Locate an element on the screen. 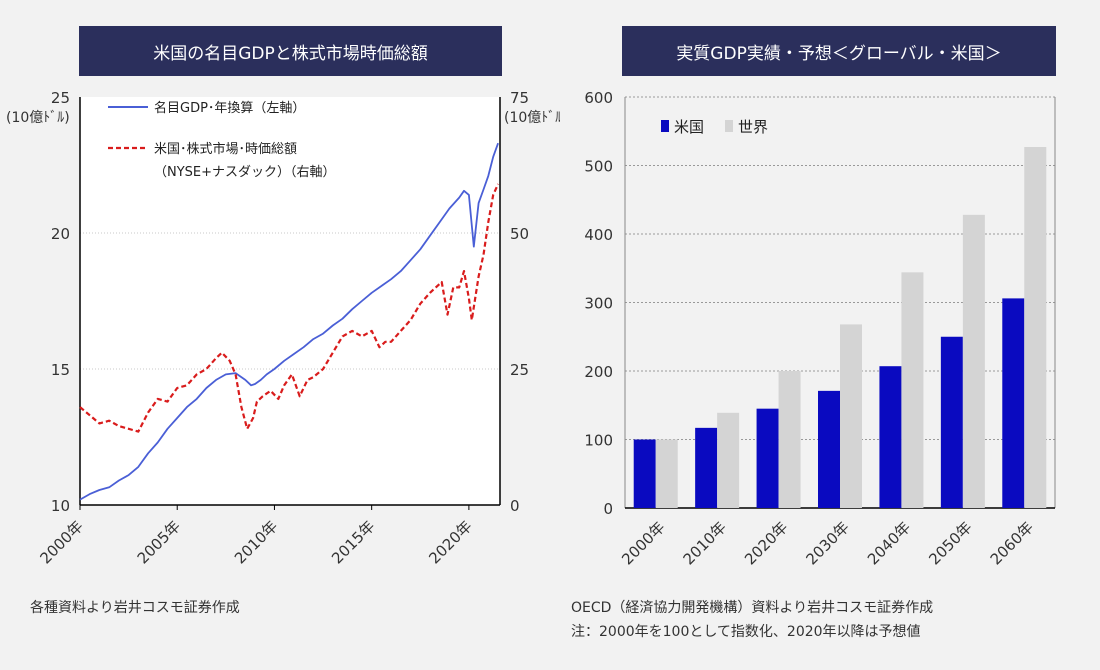 This screenshot has height=670, width=1100. y-right-unit-label: (10億ﾄﾞﾙ) is located at coordinates (532, 118).